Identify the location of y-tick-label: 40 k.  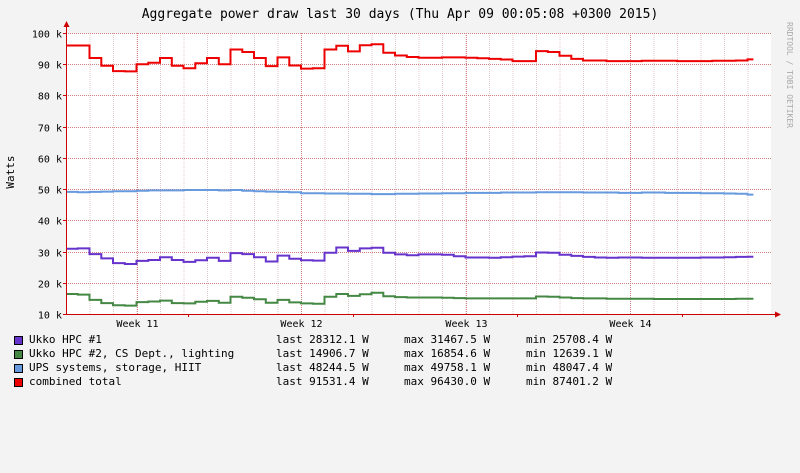
(50, 222).